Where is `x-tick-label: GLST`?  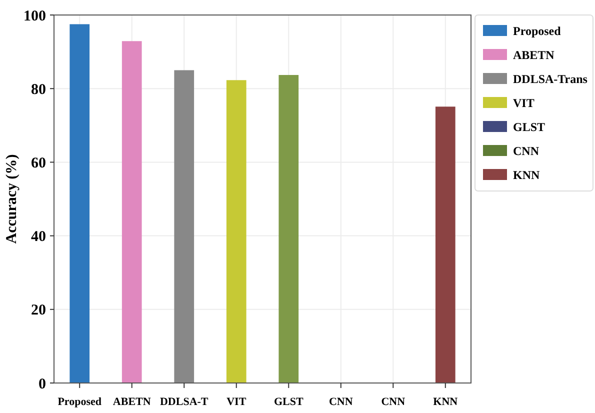
x-tick-label: GLST is located at coordinates (289, 402).